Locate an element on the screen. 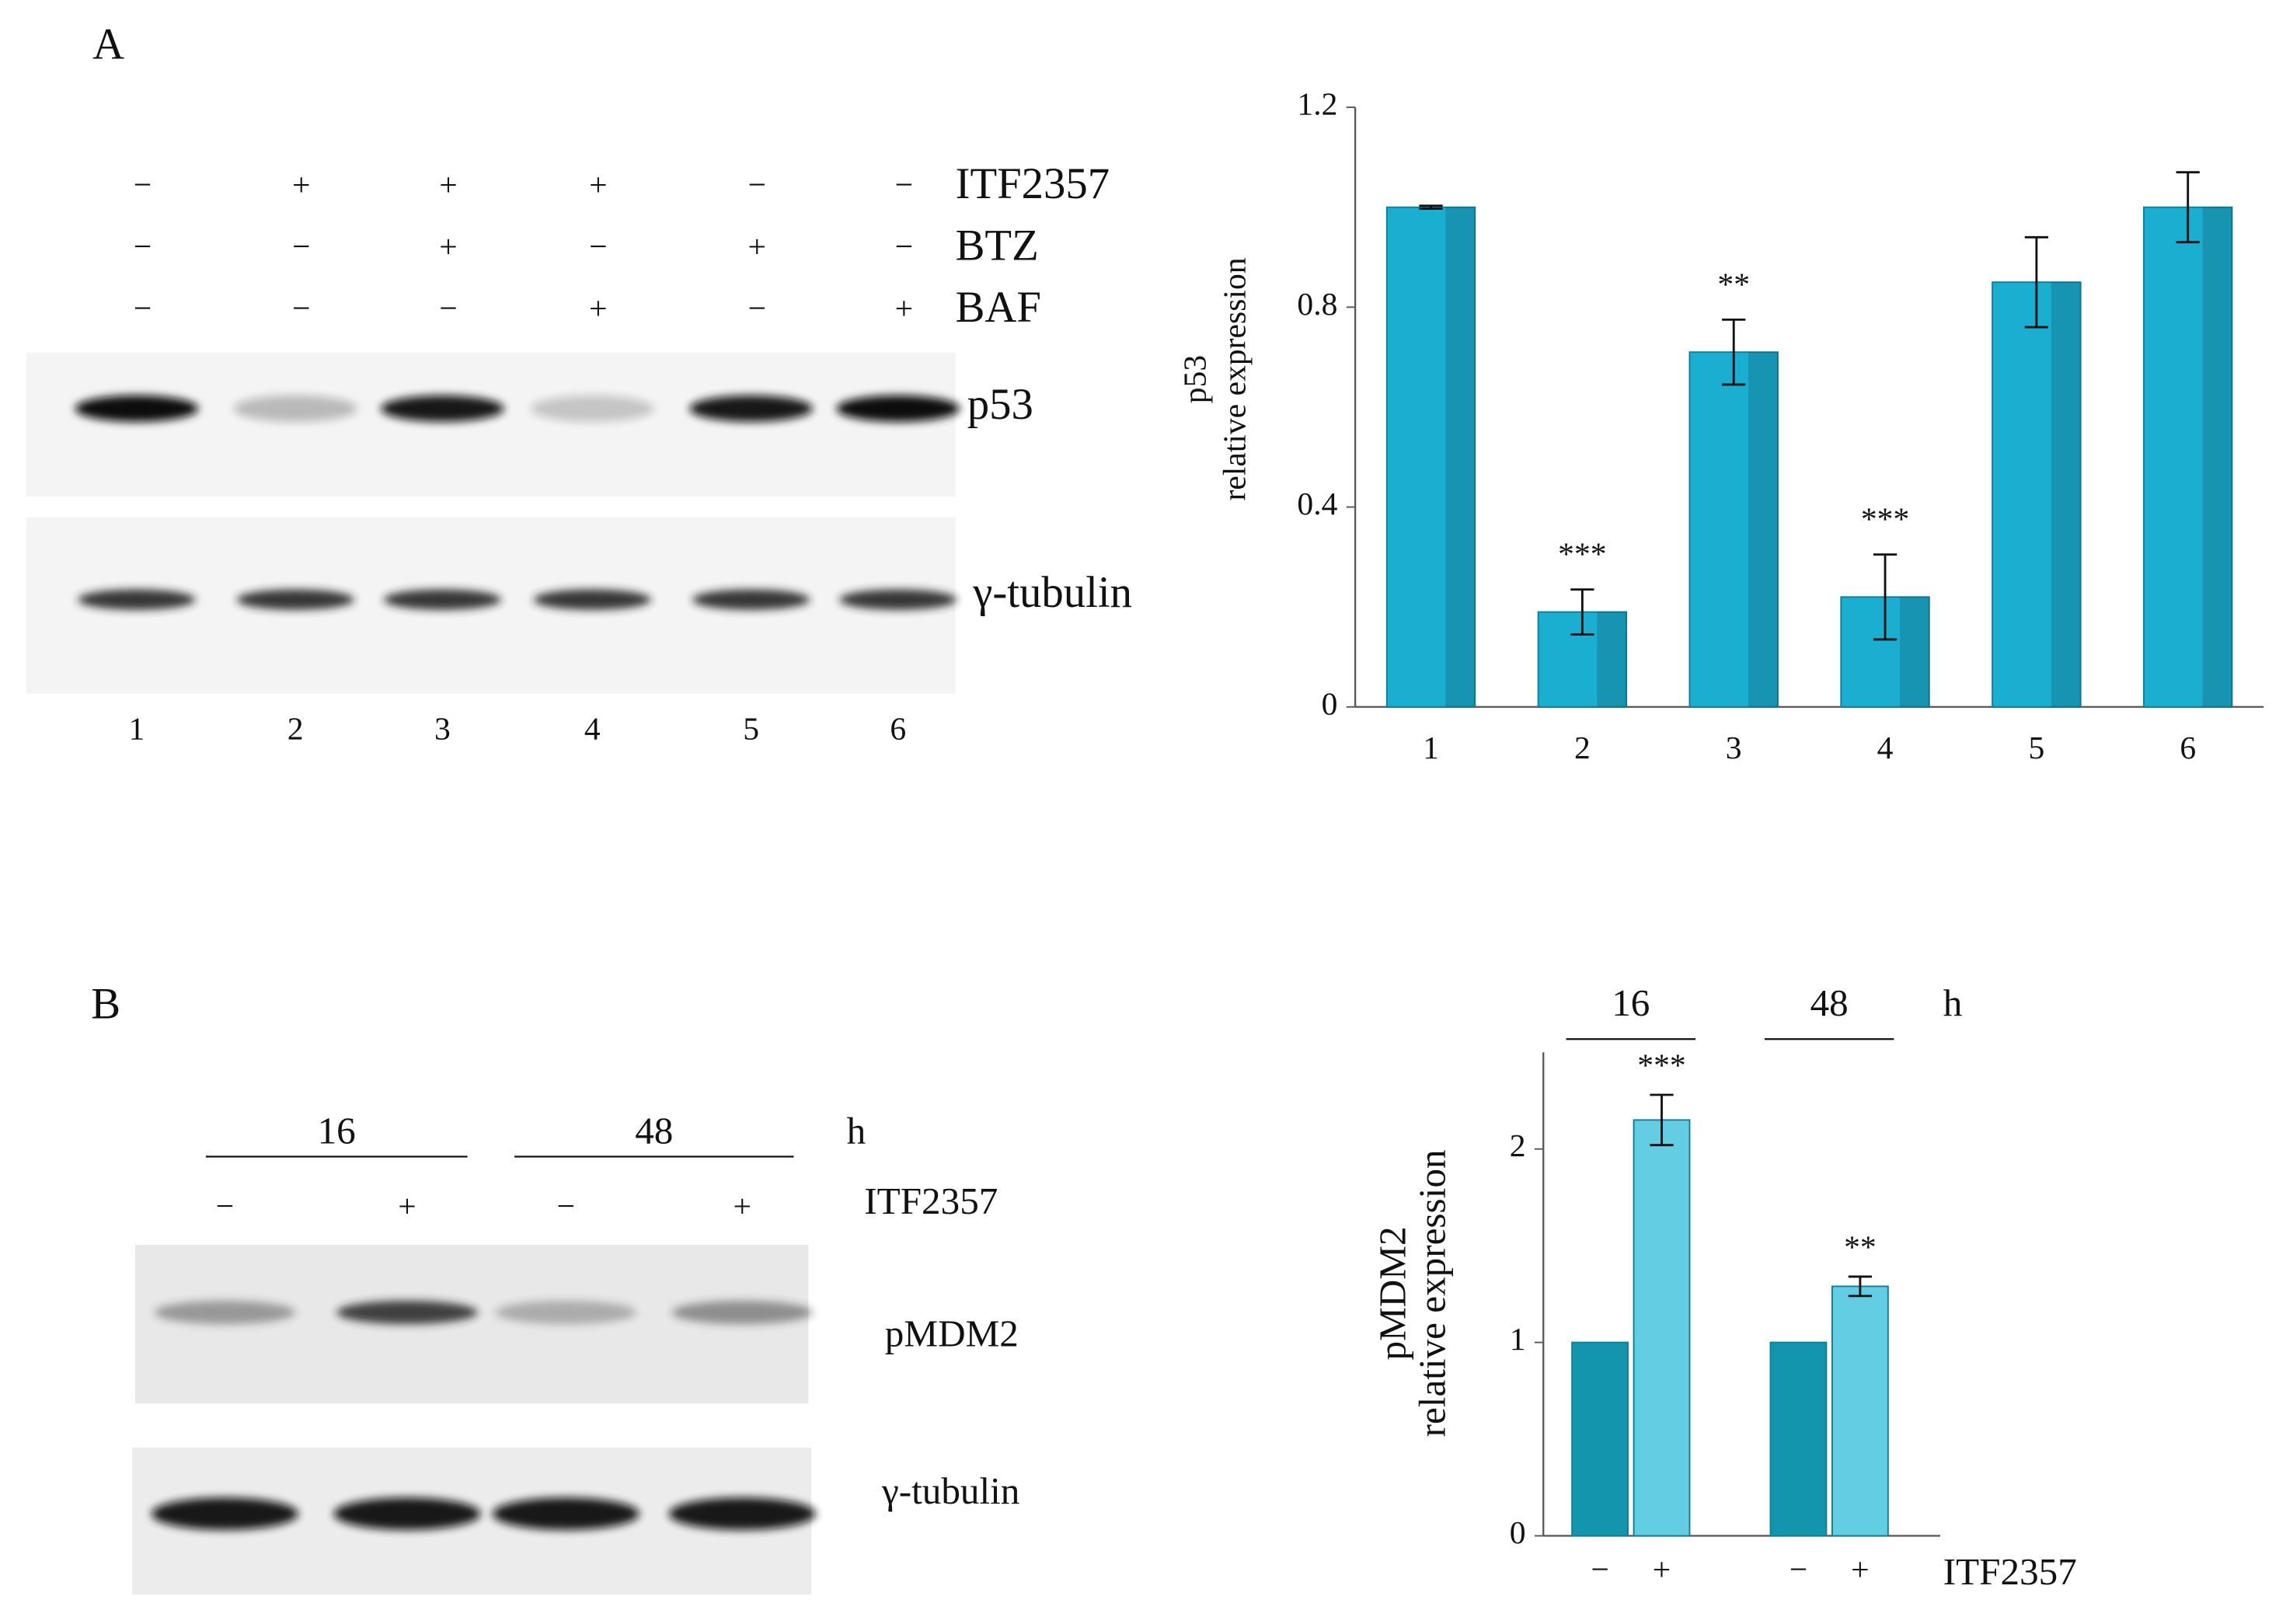  treatment-name: BAF is located at coordinates (998, 307).